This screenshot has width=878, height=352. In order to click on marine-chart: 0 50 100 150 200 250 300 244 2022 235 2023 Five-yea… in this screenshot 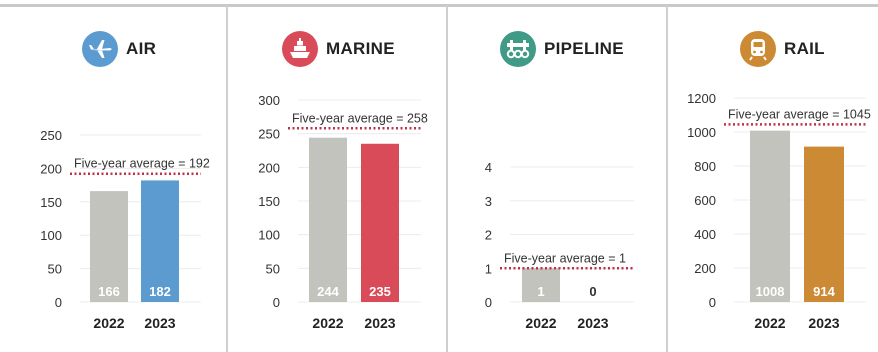, I will do `click(343, 212)`.